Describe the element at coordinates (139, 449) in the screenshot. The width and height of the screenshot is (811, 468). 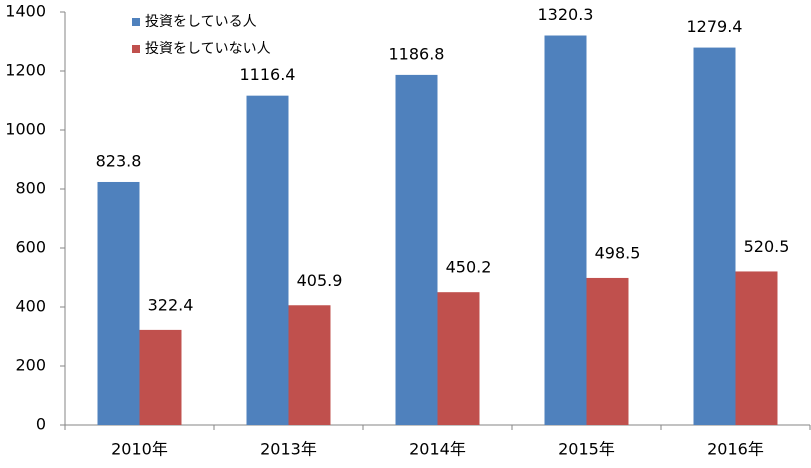
I see `x-tick-label: 2010年` at that location.